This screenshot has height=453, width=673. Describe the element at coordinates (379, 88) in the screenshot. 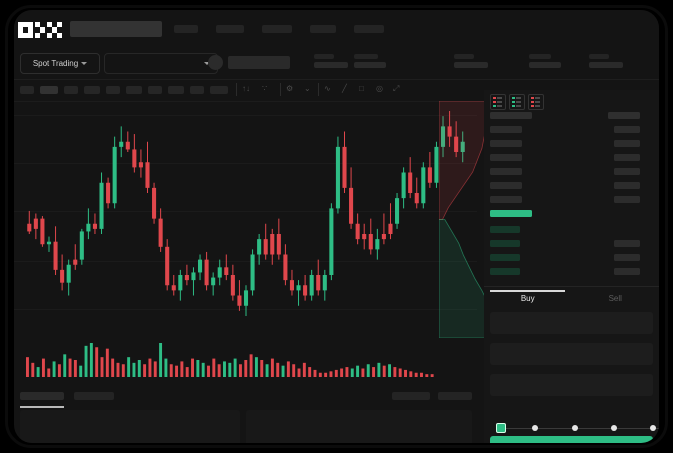

I see `magnet-icon: ◎` at that location.